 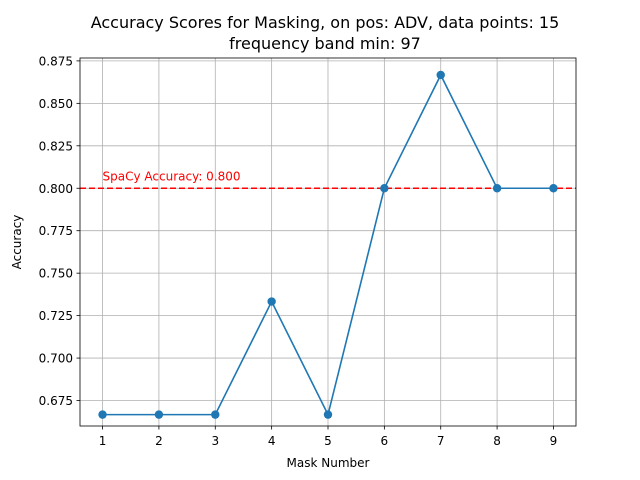 What do you see at coordinates (497, 441) in the screenshot?
I see `x-tick-label: 8` at bounding box center [497, 441].